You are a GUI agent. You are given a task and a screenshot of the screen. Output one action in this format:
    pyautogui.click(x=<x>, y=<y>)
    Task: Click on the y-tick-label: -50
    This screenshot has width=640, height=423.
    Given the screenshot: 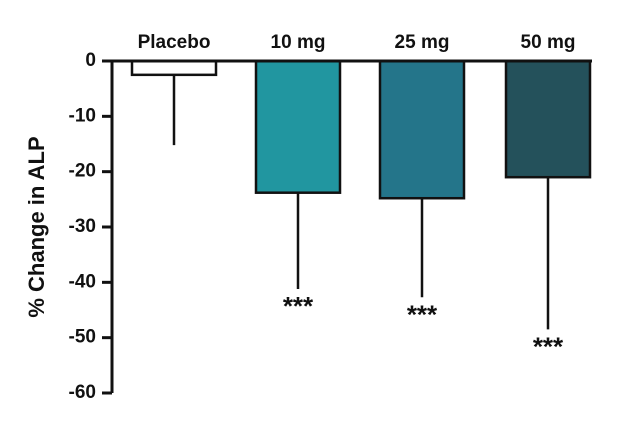 What is the action you would take?
    pyautogui.click(x=82, y=337)
    